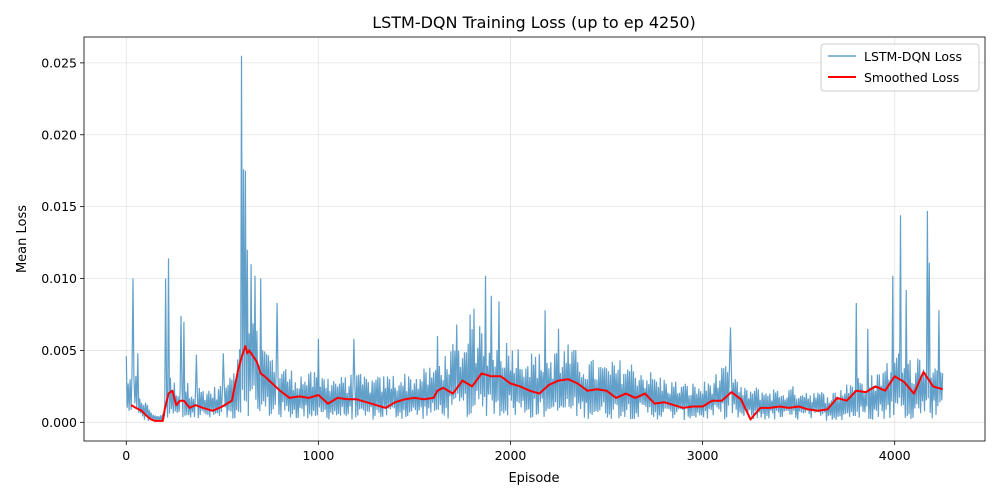  I want to click on y-axis-label: Mean Loss, so click(22, 239).